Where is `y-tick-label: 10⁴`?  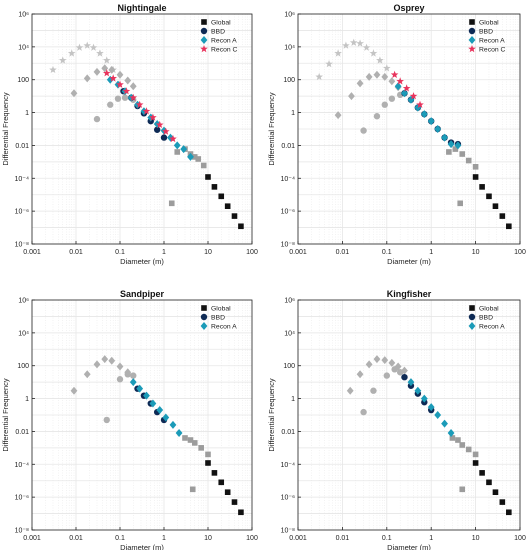 y-tick-label: 10⁴ is located at coordinates (23, 47).